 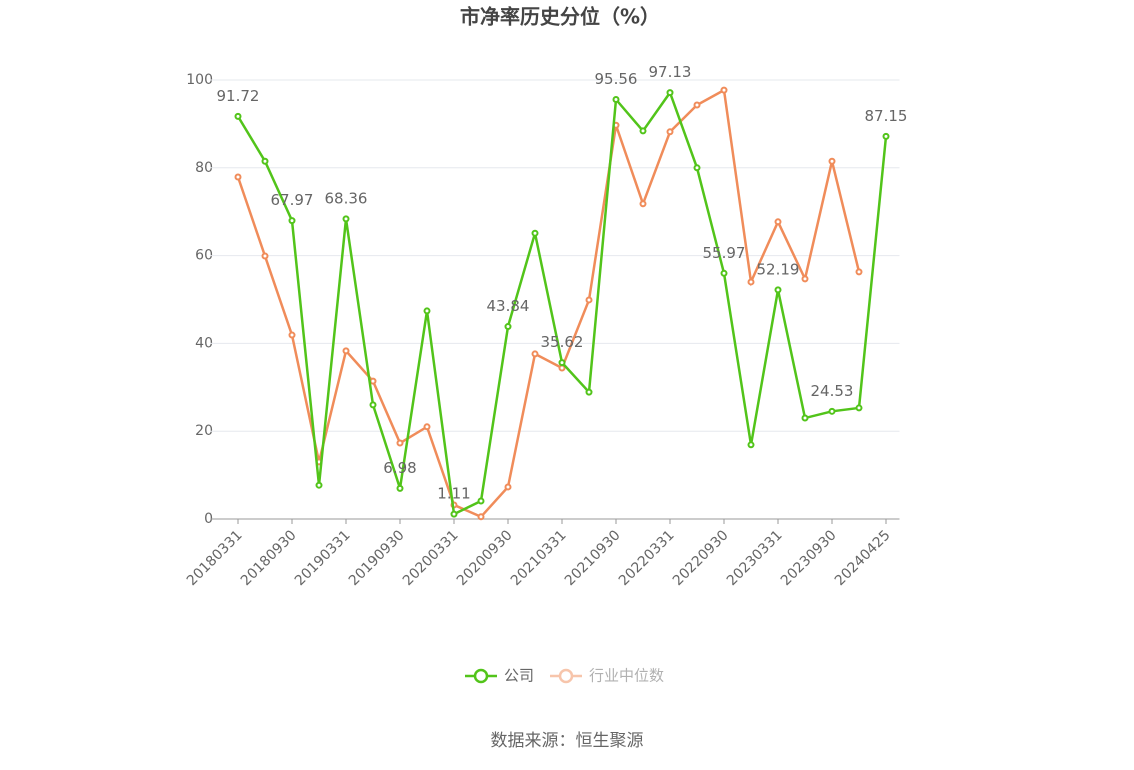 I want to click on y-tick-label: 100, so click(x=199, y=80).